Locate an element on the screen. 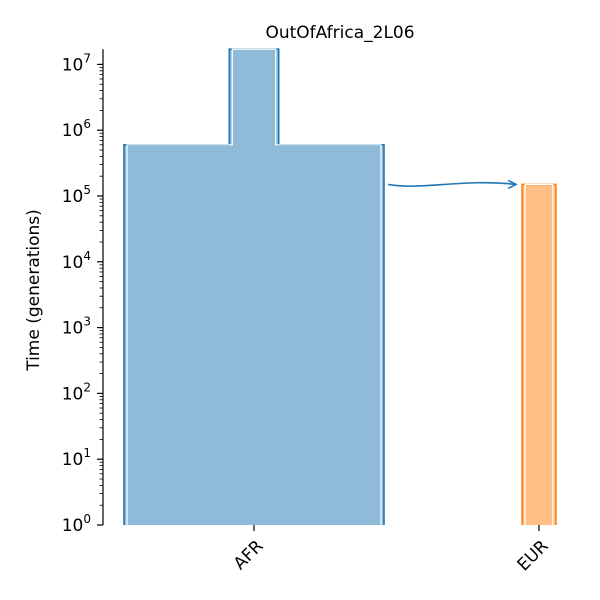 The width and height of the screenshot is (600, 600). migration-arrow-line is located at coordinates (452, 184).